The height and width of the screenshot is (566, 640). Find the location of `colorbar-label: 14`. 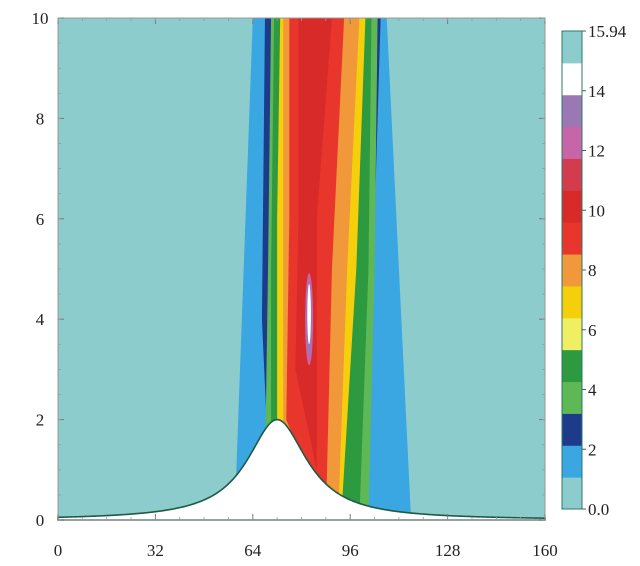

colorbar-label: 14 is located at coordinates (597, 91).